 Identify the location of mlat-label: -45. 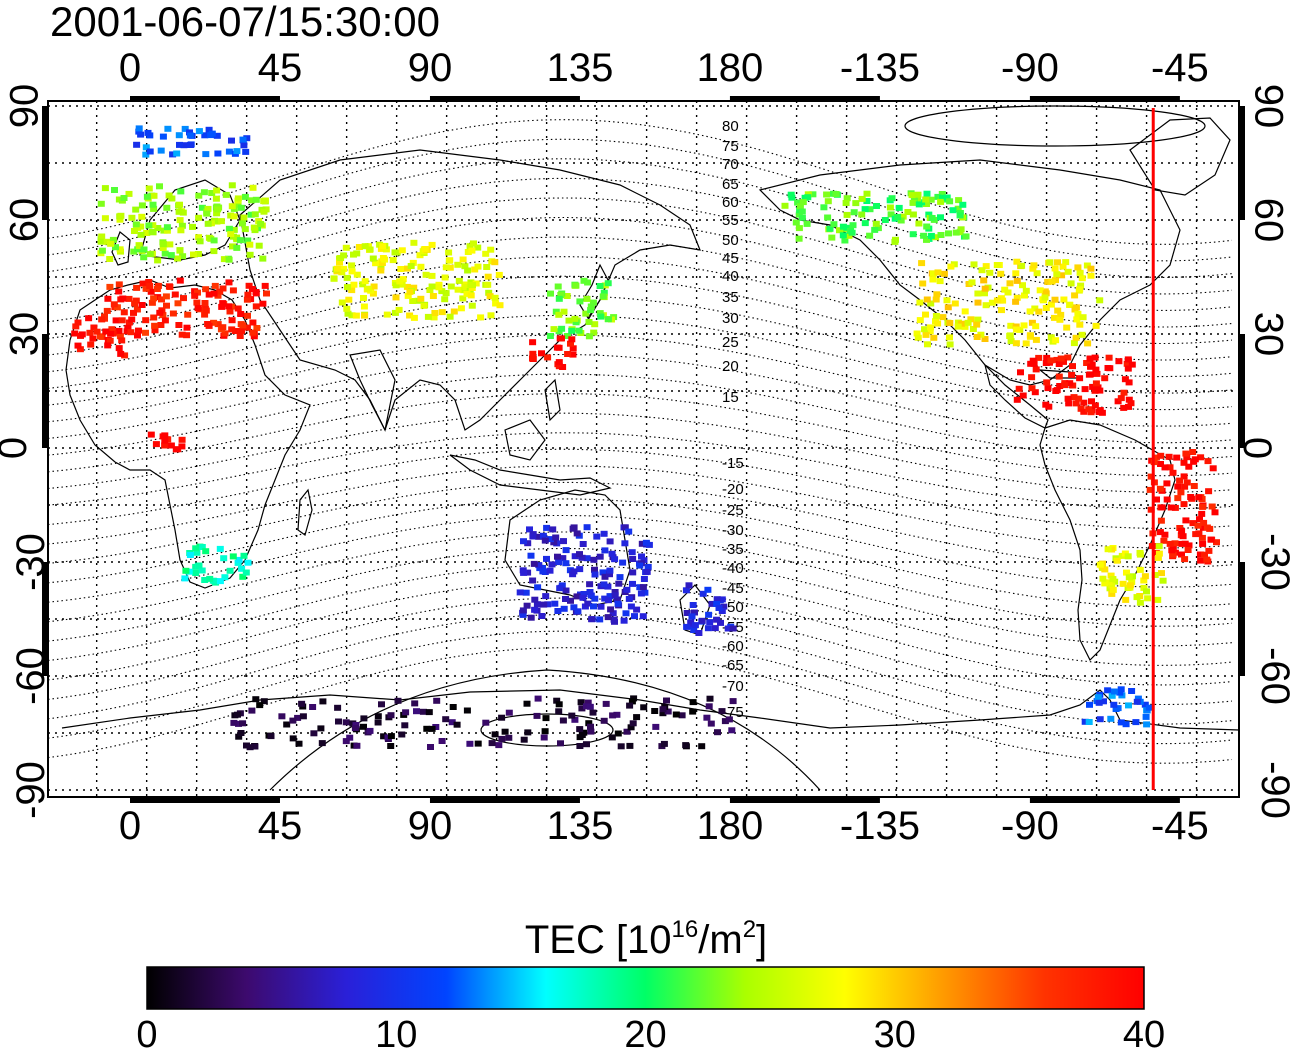
(733, 588).